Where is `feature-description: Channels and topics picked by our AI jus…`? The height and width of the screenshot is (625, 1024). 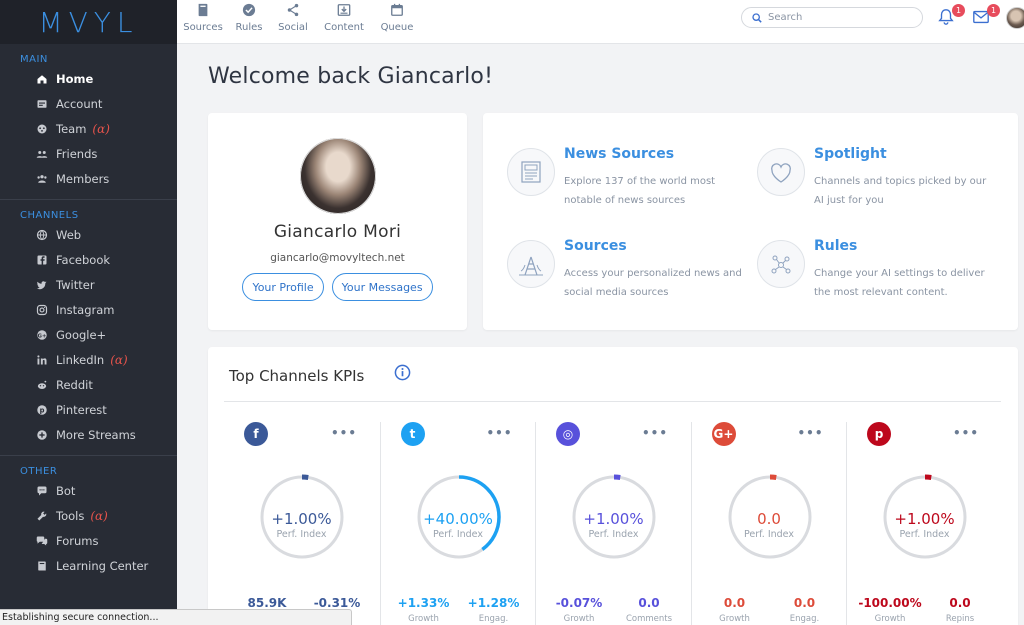
feature-description: Channels and topics picked by our AI jus… is located at coordinates (900, 191).